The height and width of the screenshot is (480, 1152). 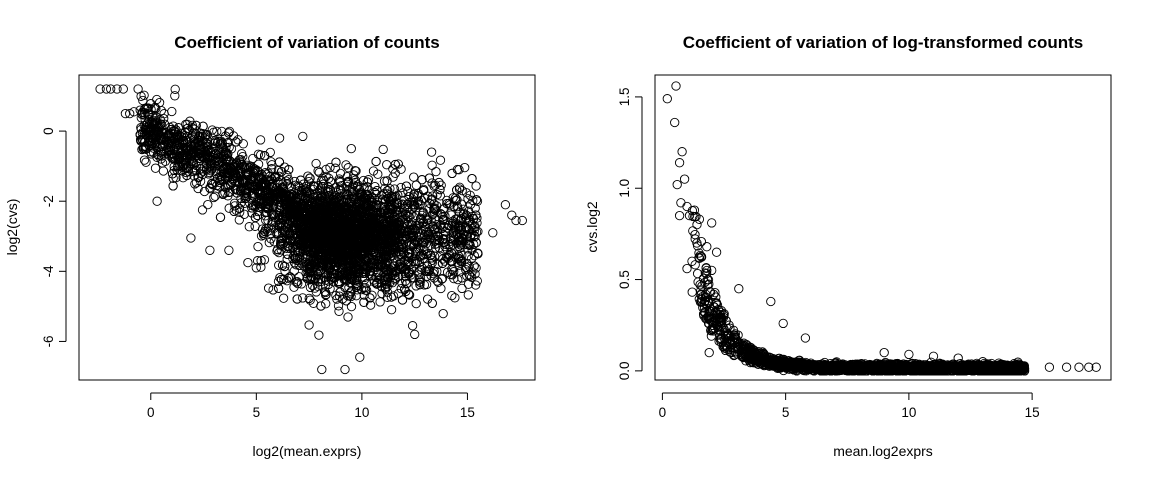 What do you see at coordinates (361, 412) in the screenshot?
I see `x-tick-label: 10` at bounding box center [361, 412].